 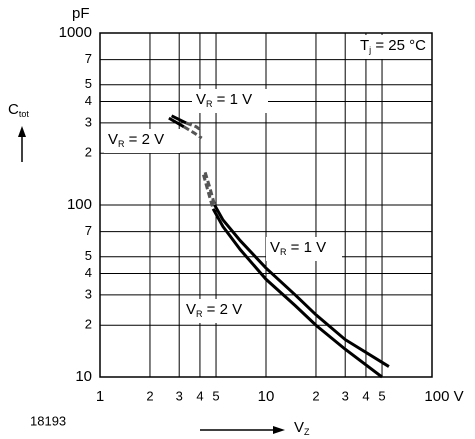 I want to click on x-tick-label: 1, so click(x=100, y=396).